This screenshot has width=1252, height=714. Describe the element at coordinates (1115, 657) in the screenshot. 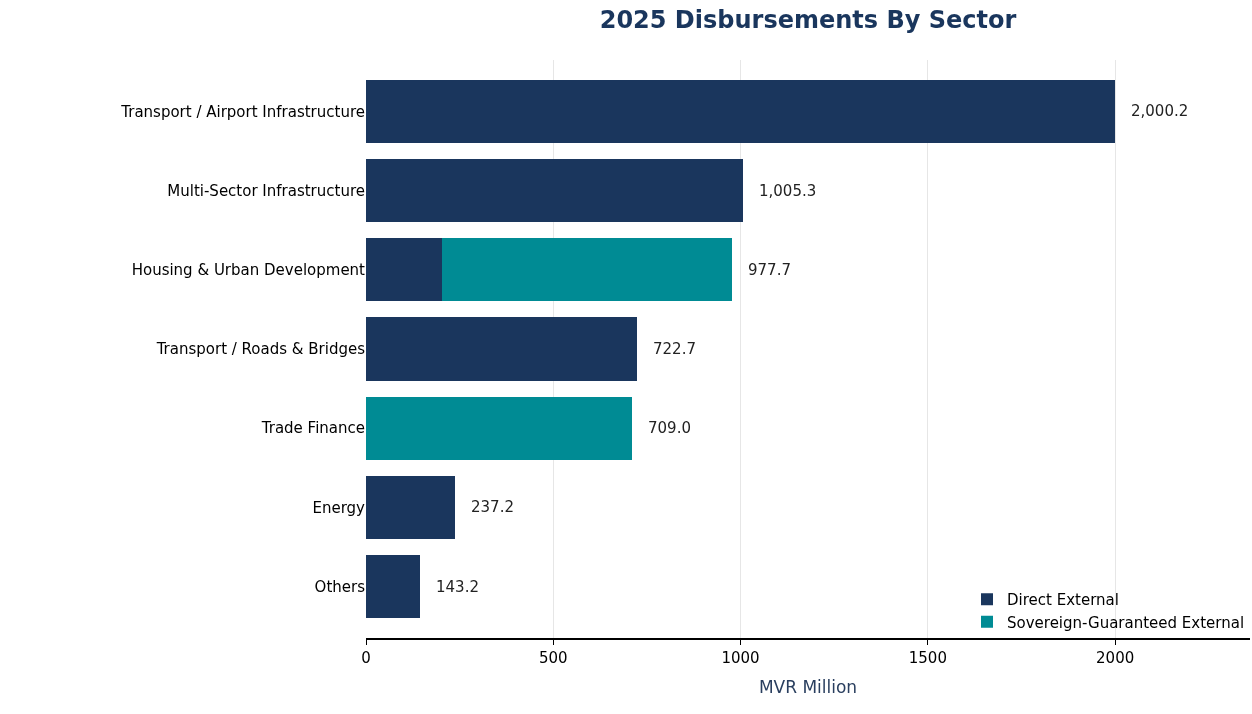

I see `x-tick-label: 2000` at that location.